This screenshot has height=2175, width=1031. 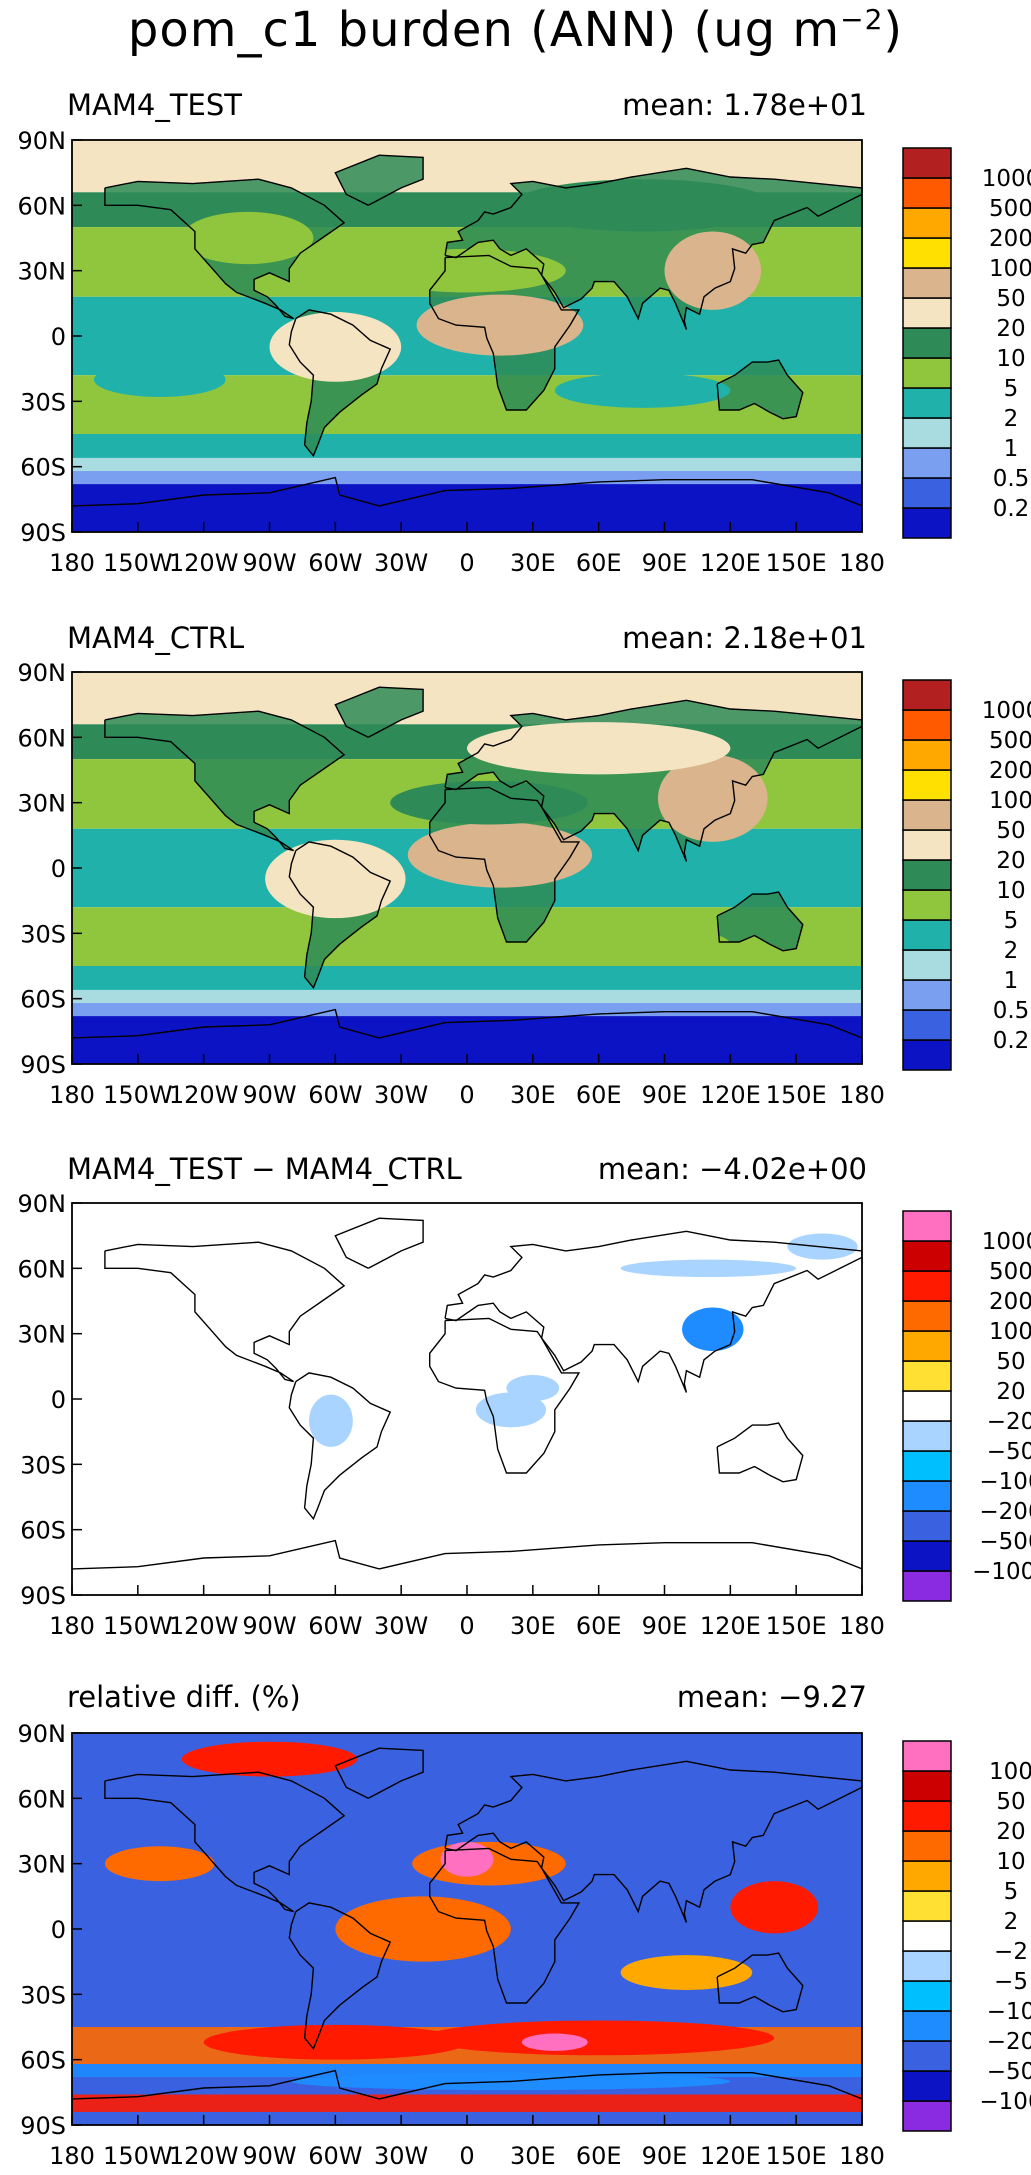 I want to click on x-tick-label: 150E, so click(x=796, y=2156).